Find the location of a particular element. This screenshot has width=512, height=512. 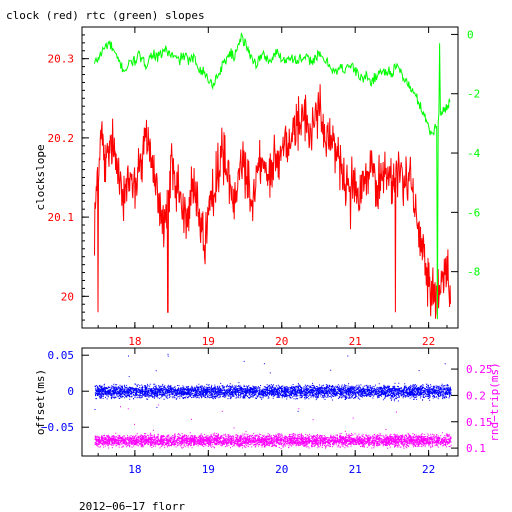

bottom-x-tick-label: 21 is located at coordinates (355, 469).